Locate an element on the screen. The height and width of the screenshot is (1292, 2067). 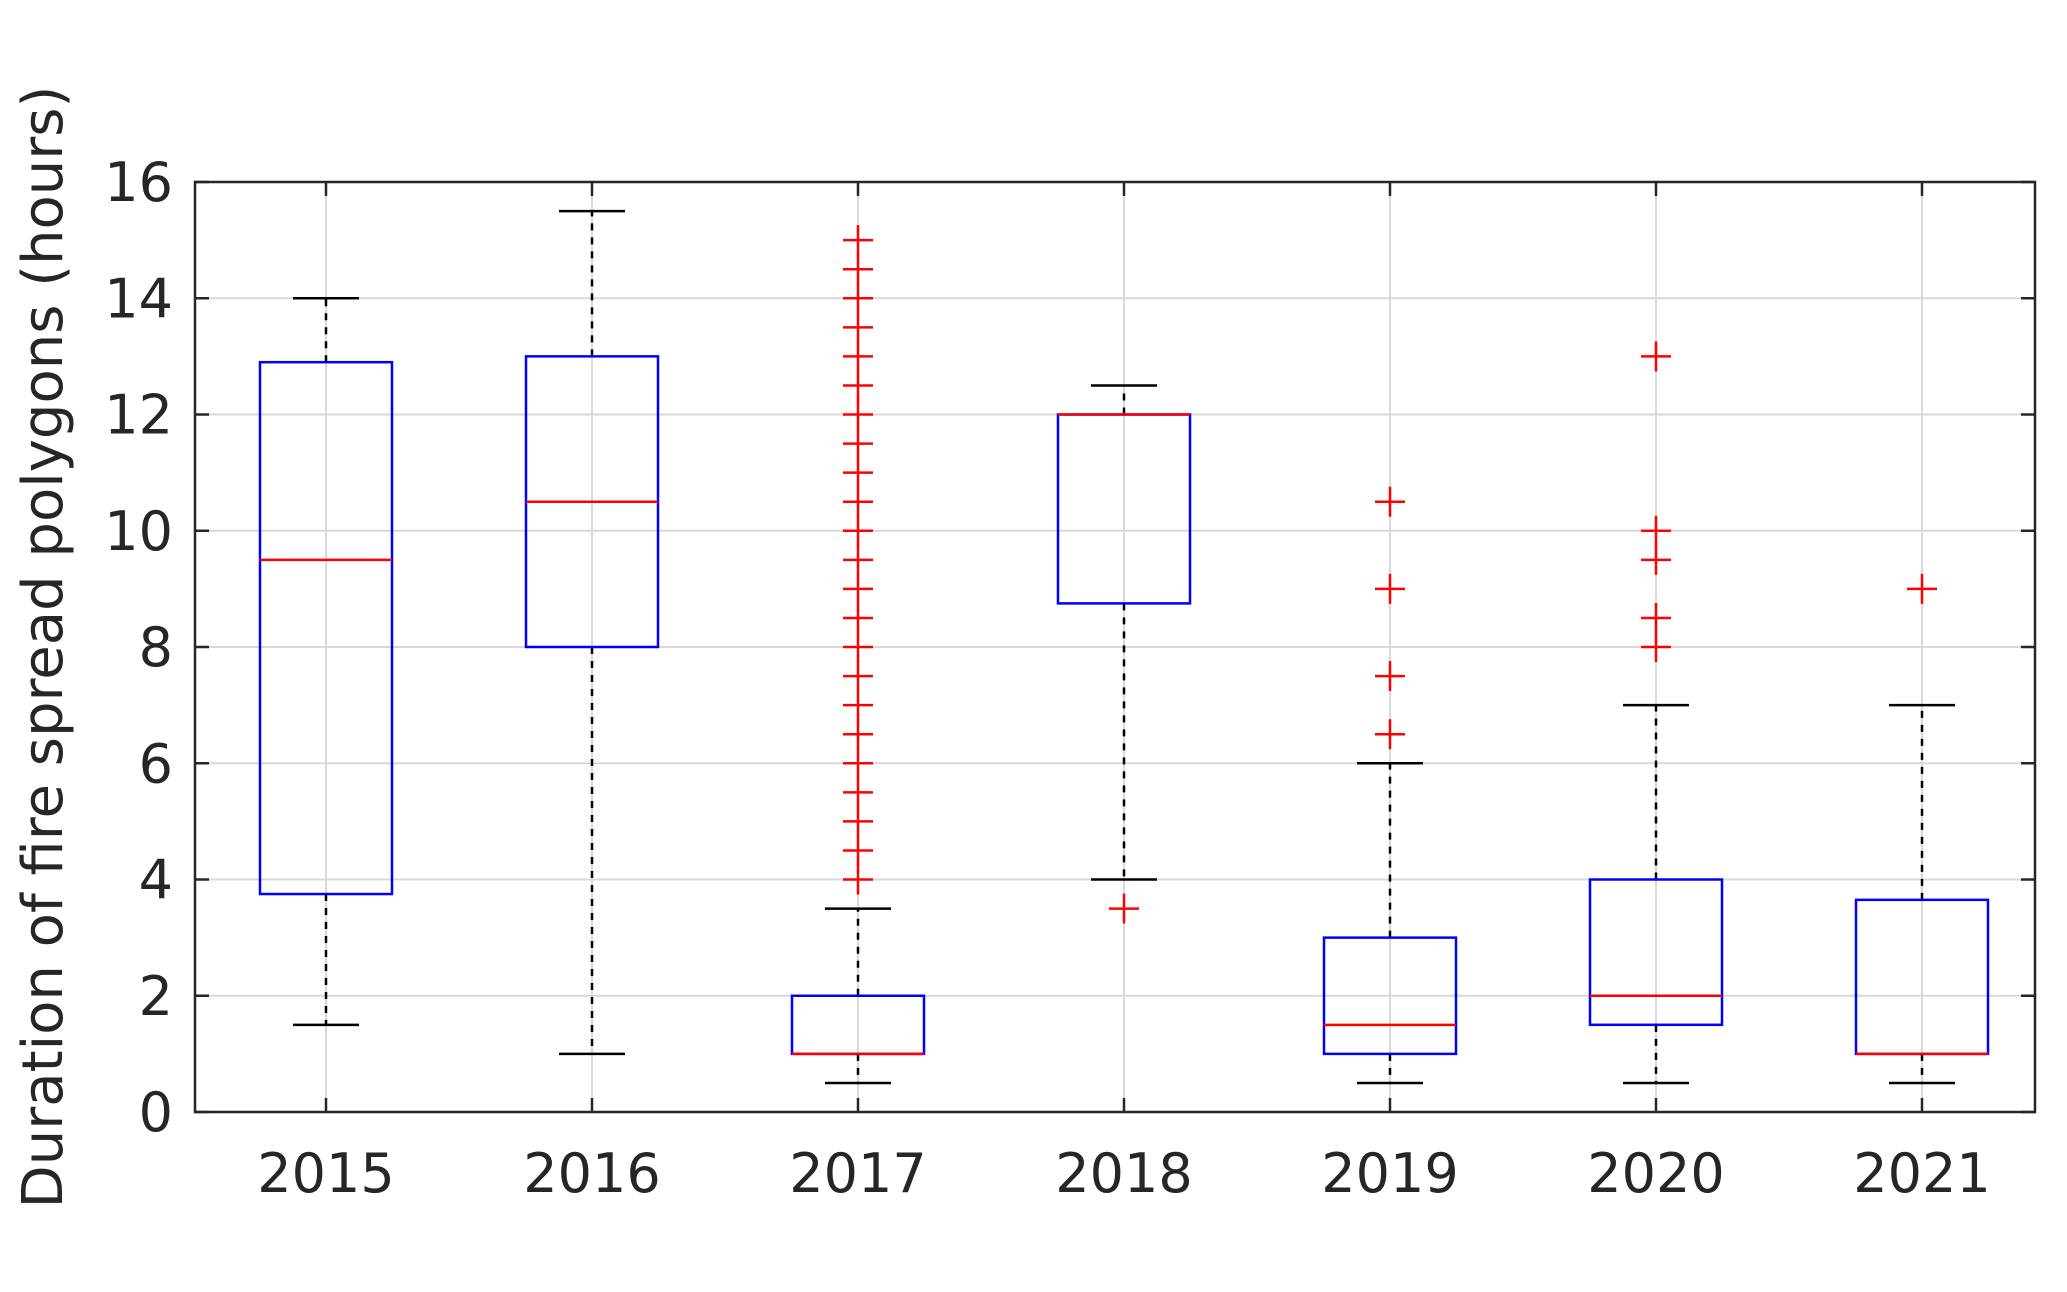
box-group-2020 is located at coordinates (1656, 713).